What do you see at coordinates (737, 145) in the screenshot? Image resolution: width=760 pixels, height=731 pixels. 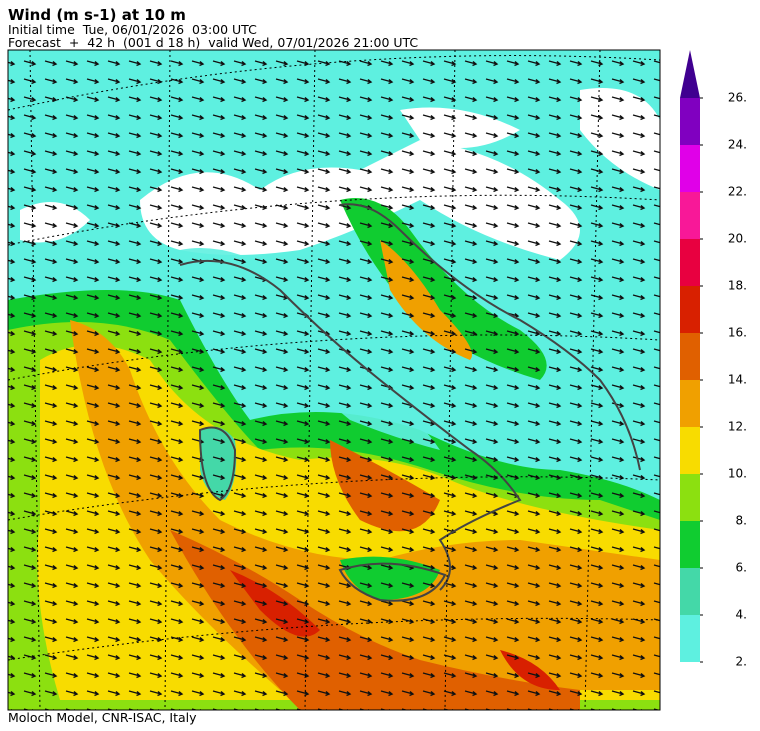 I see `tick-label: 24.` at bounding box center [737, 145].